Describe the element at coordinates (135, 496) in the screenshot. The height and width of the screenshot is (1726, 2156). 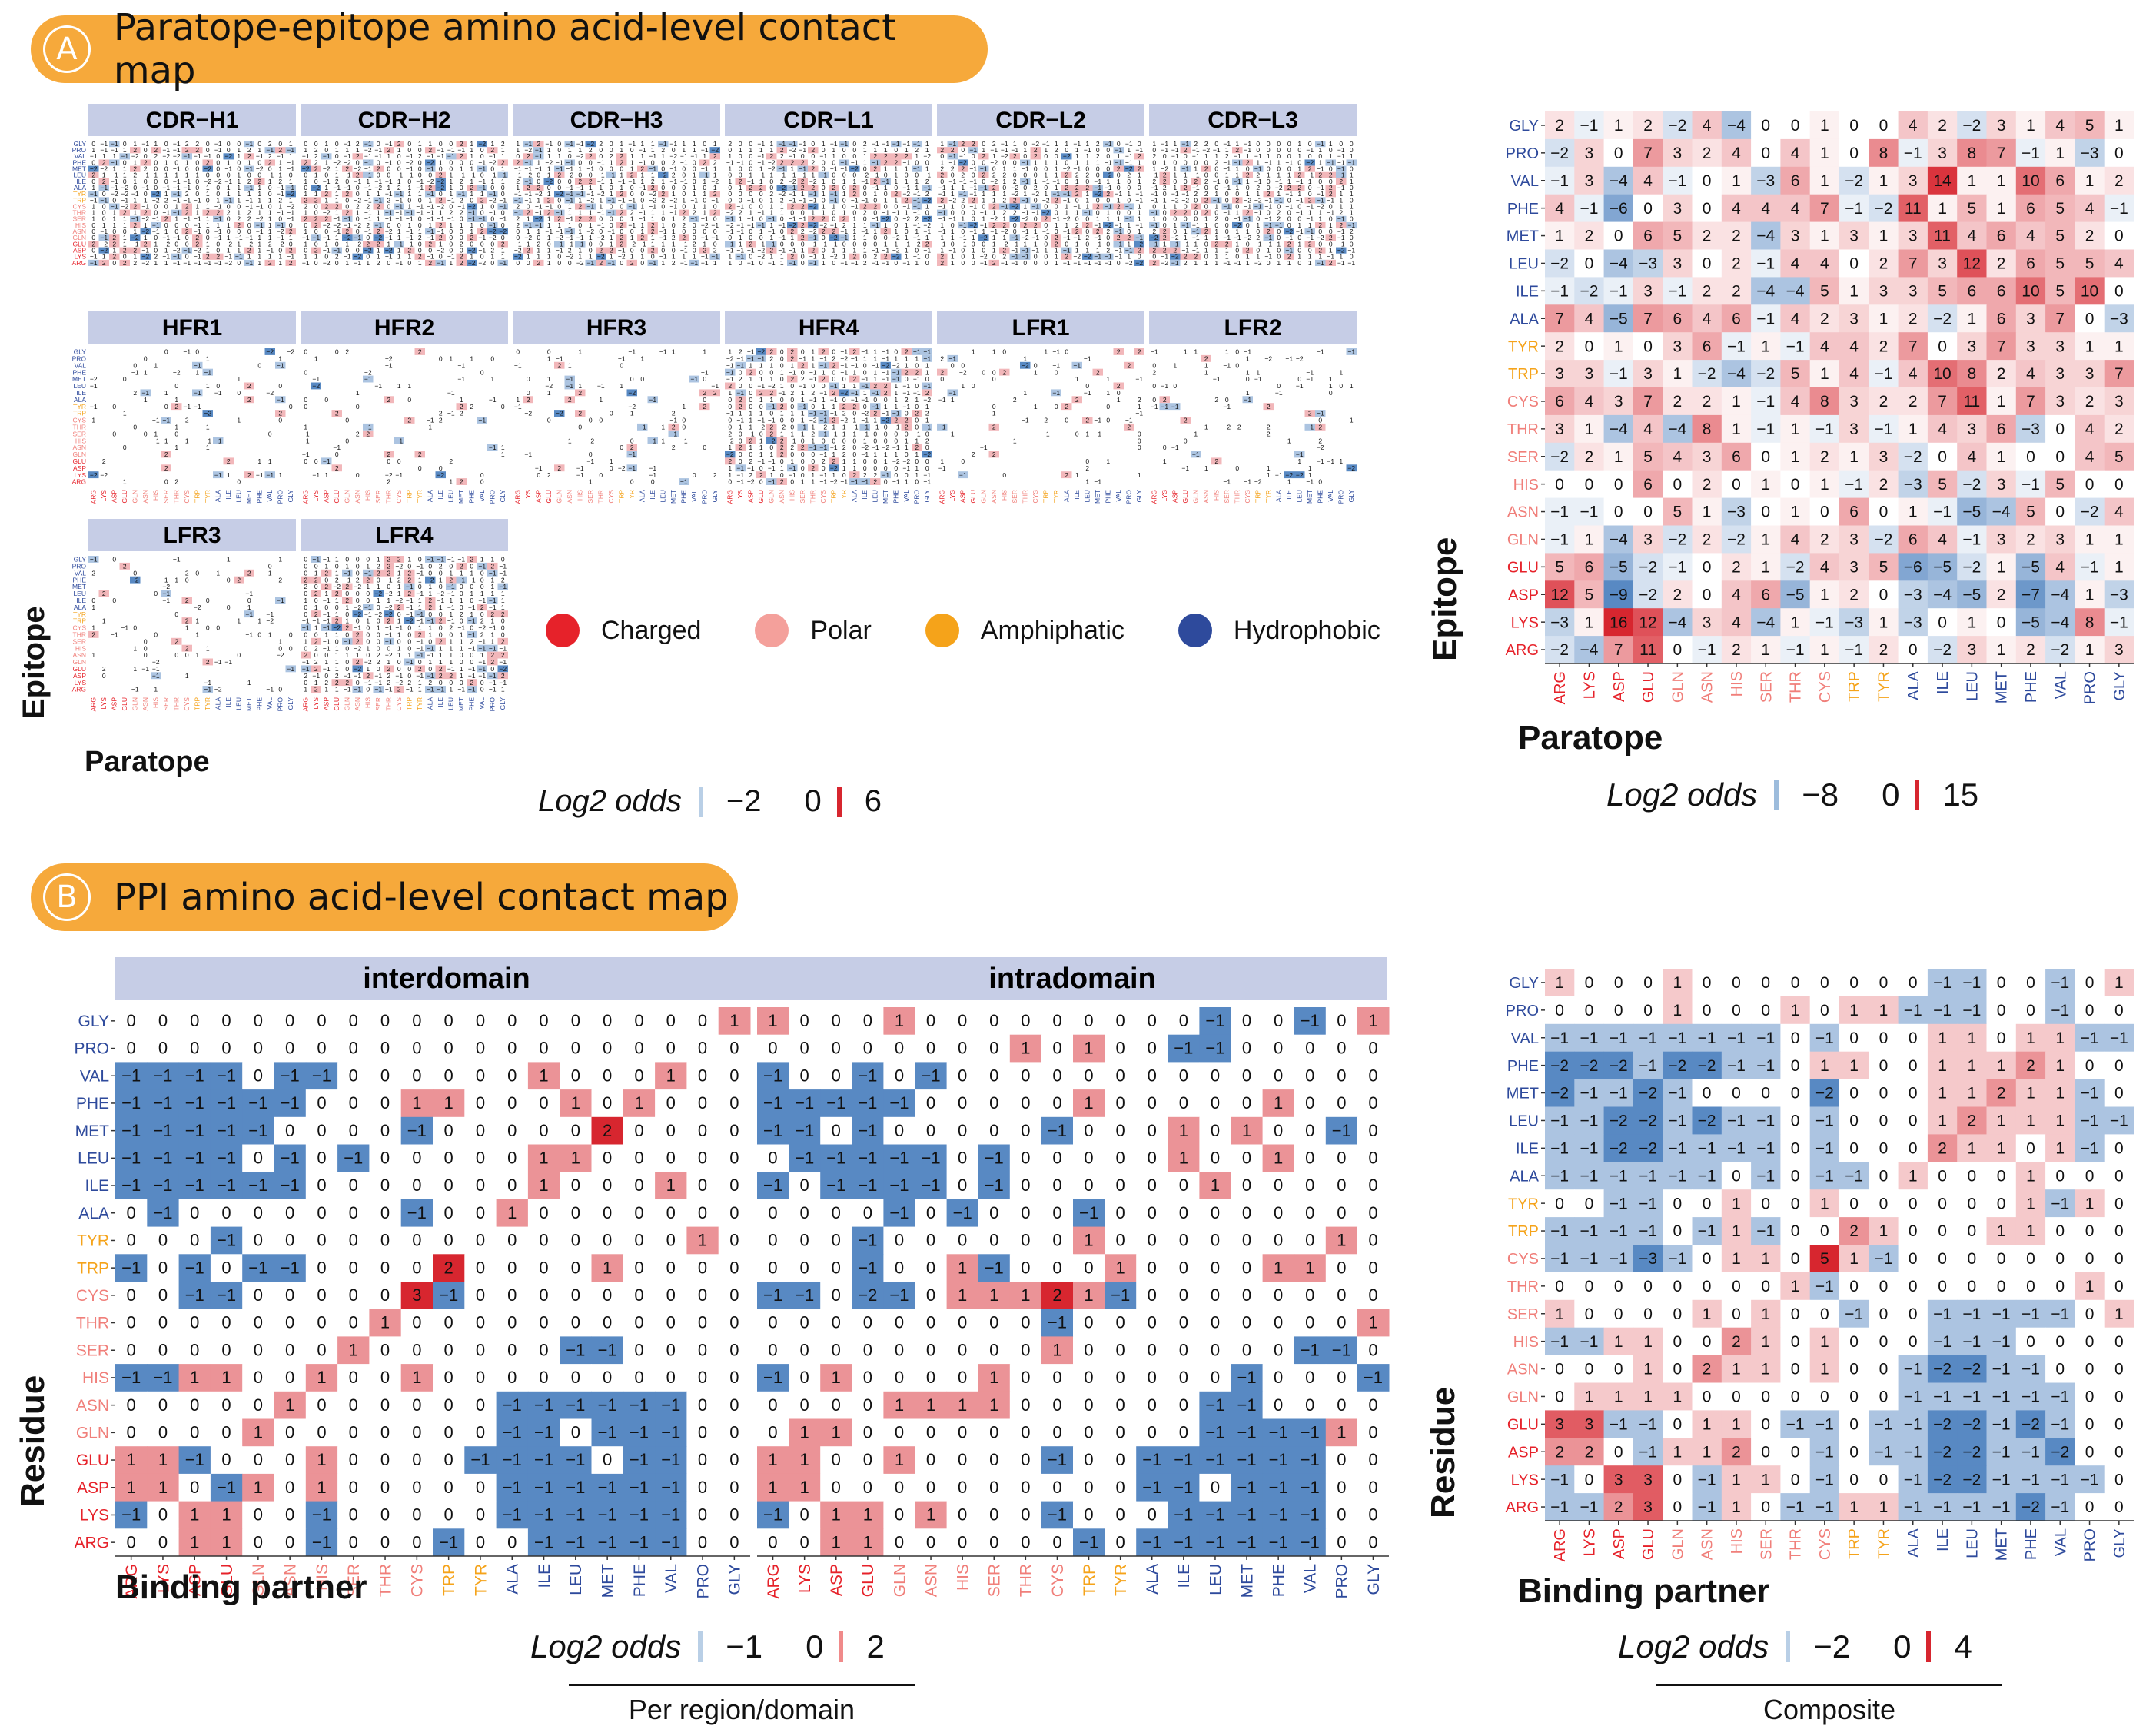
I see `region-col-label: GLN` at that location.